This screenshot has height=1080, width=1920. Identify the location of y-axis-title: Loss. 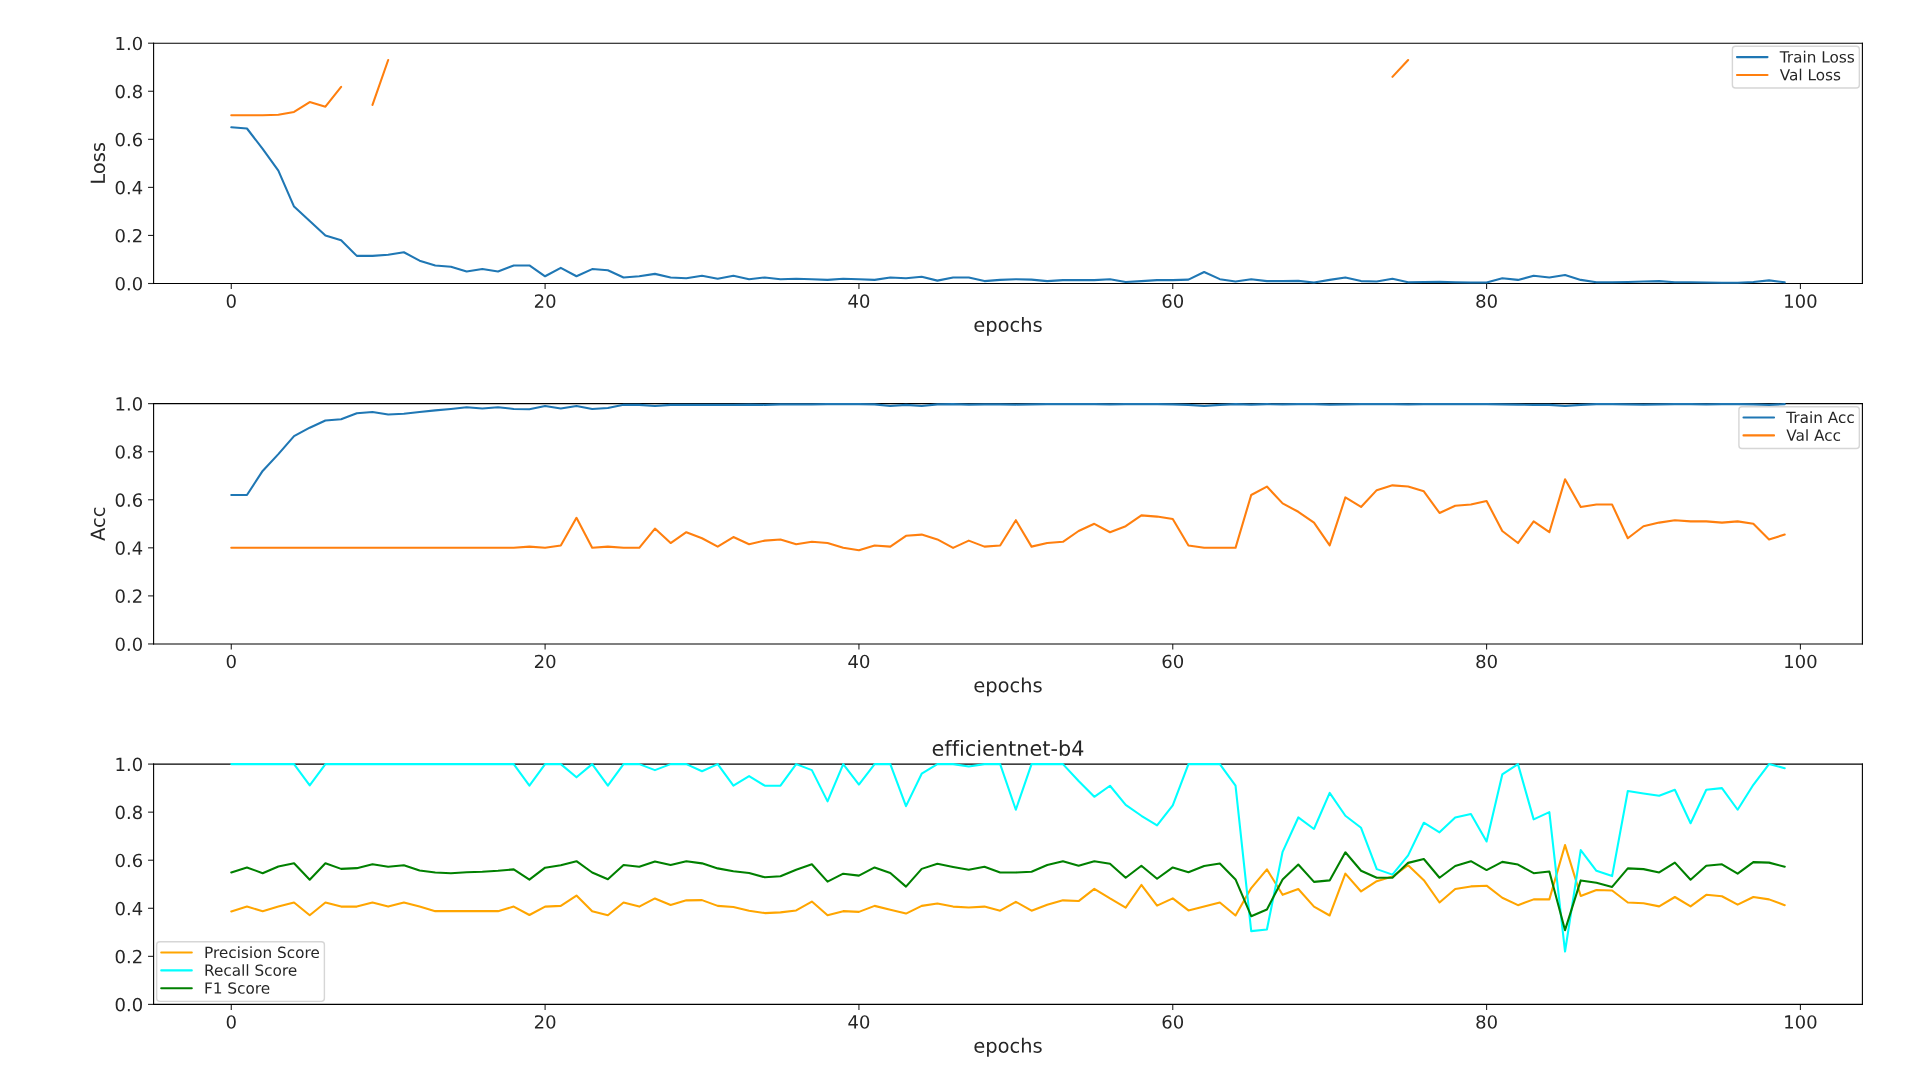
(98, 162).